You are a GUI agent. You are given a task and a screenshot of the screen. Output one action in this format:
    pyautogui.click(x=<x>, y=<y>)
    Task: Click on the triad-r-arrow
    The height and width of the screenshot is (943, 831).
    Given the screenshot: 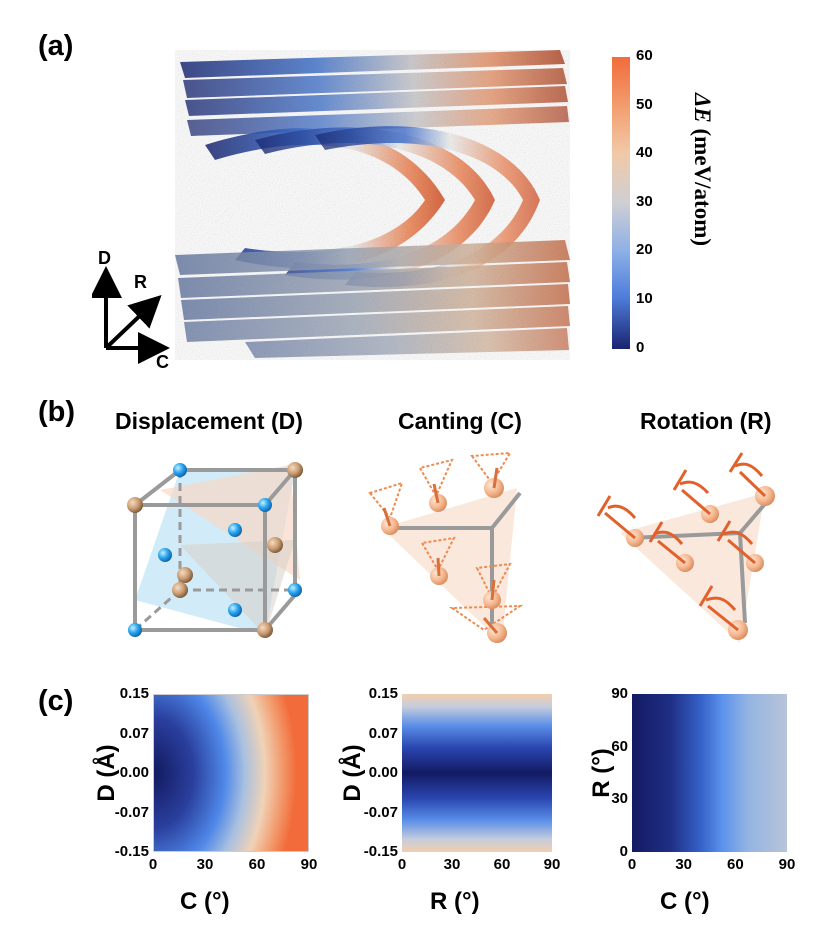 What is the action you would take?
    pyautogui.click(x=133, y=322)
    